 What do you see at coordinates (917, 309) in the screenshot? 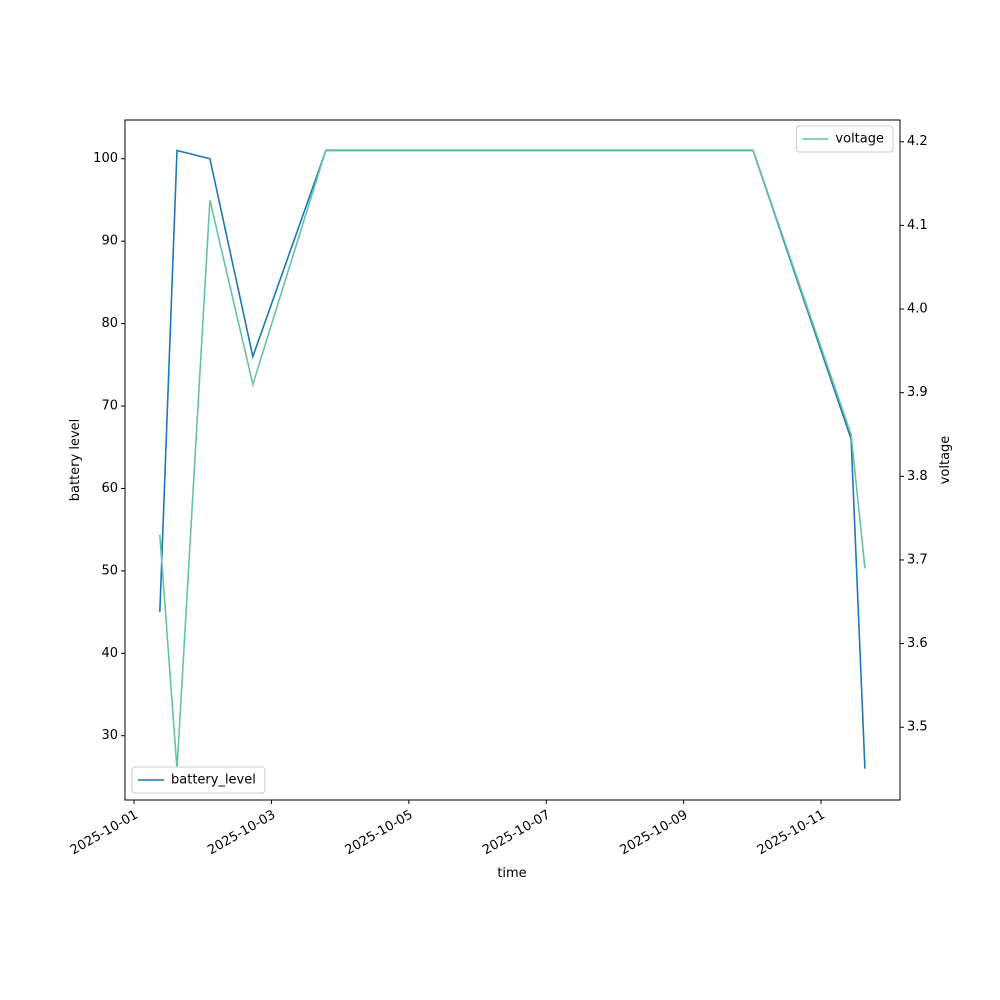
I see `y2-tick-label: 4.0` at bounding box center [917, 309].